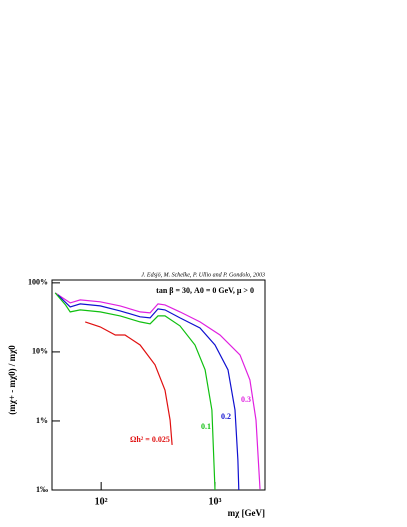  I want to click on y-tick-label: 10%, so click(40, 351).